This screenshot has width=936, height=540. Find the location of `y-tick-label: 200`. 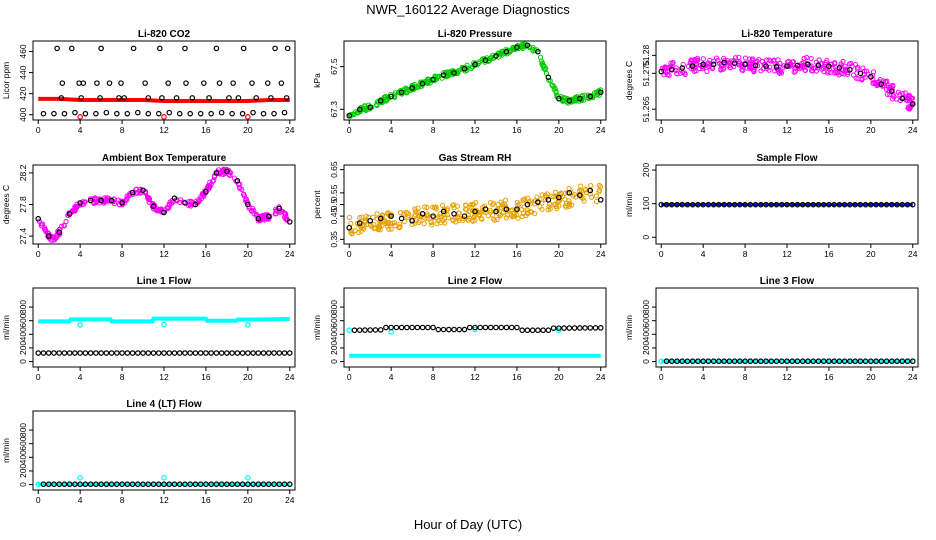

y-tick-label: 200 is located at coordinates (23, 348).